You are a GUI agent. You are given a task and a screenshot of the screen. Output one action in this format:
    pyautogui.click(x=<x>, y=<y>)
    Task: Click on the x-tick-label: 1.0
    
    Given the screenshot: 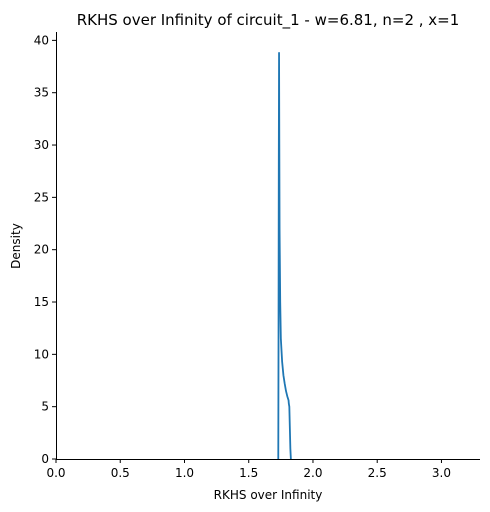 What is the action you would take?
    pyautogui.click(x=184, y=473)
    